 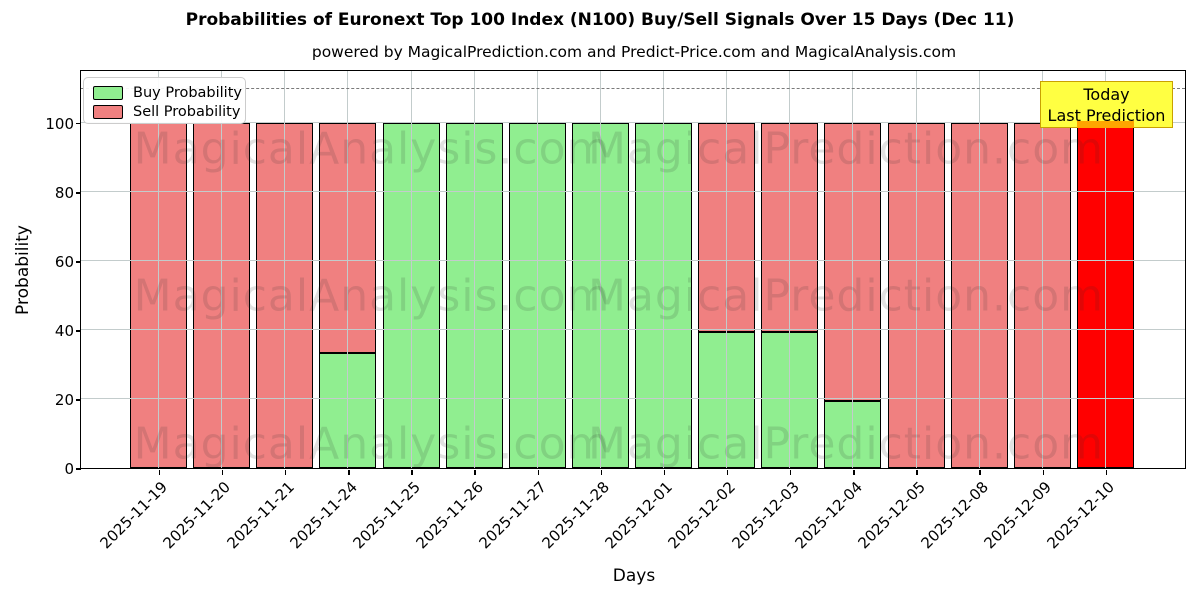 What do you see at coordinates (828, 515) in the screenshot?
I see `x-tick-label: 2025-12-04` at bounding box center [828, 515].